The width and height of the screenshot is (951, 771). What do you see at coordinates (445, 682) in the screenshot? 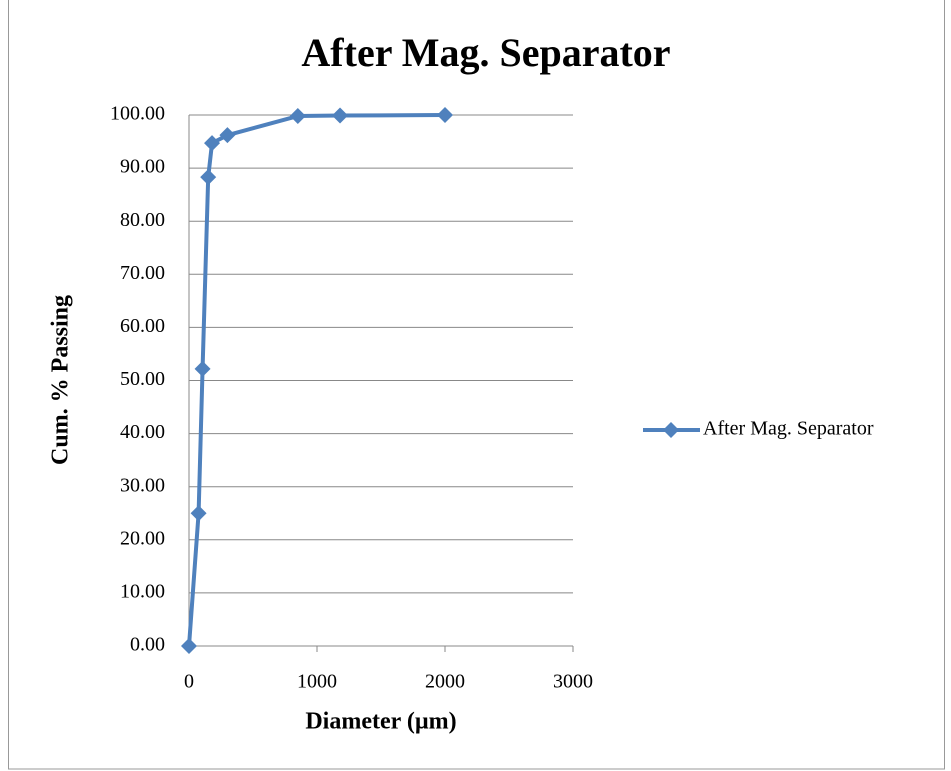
I see `x-tick-label: 2000` at bounding box center [445, 682].